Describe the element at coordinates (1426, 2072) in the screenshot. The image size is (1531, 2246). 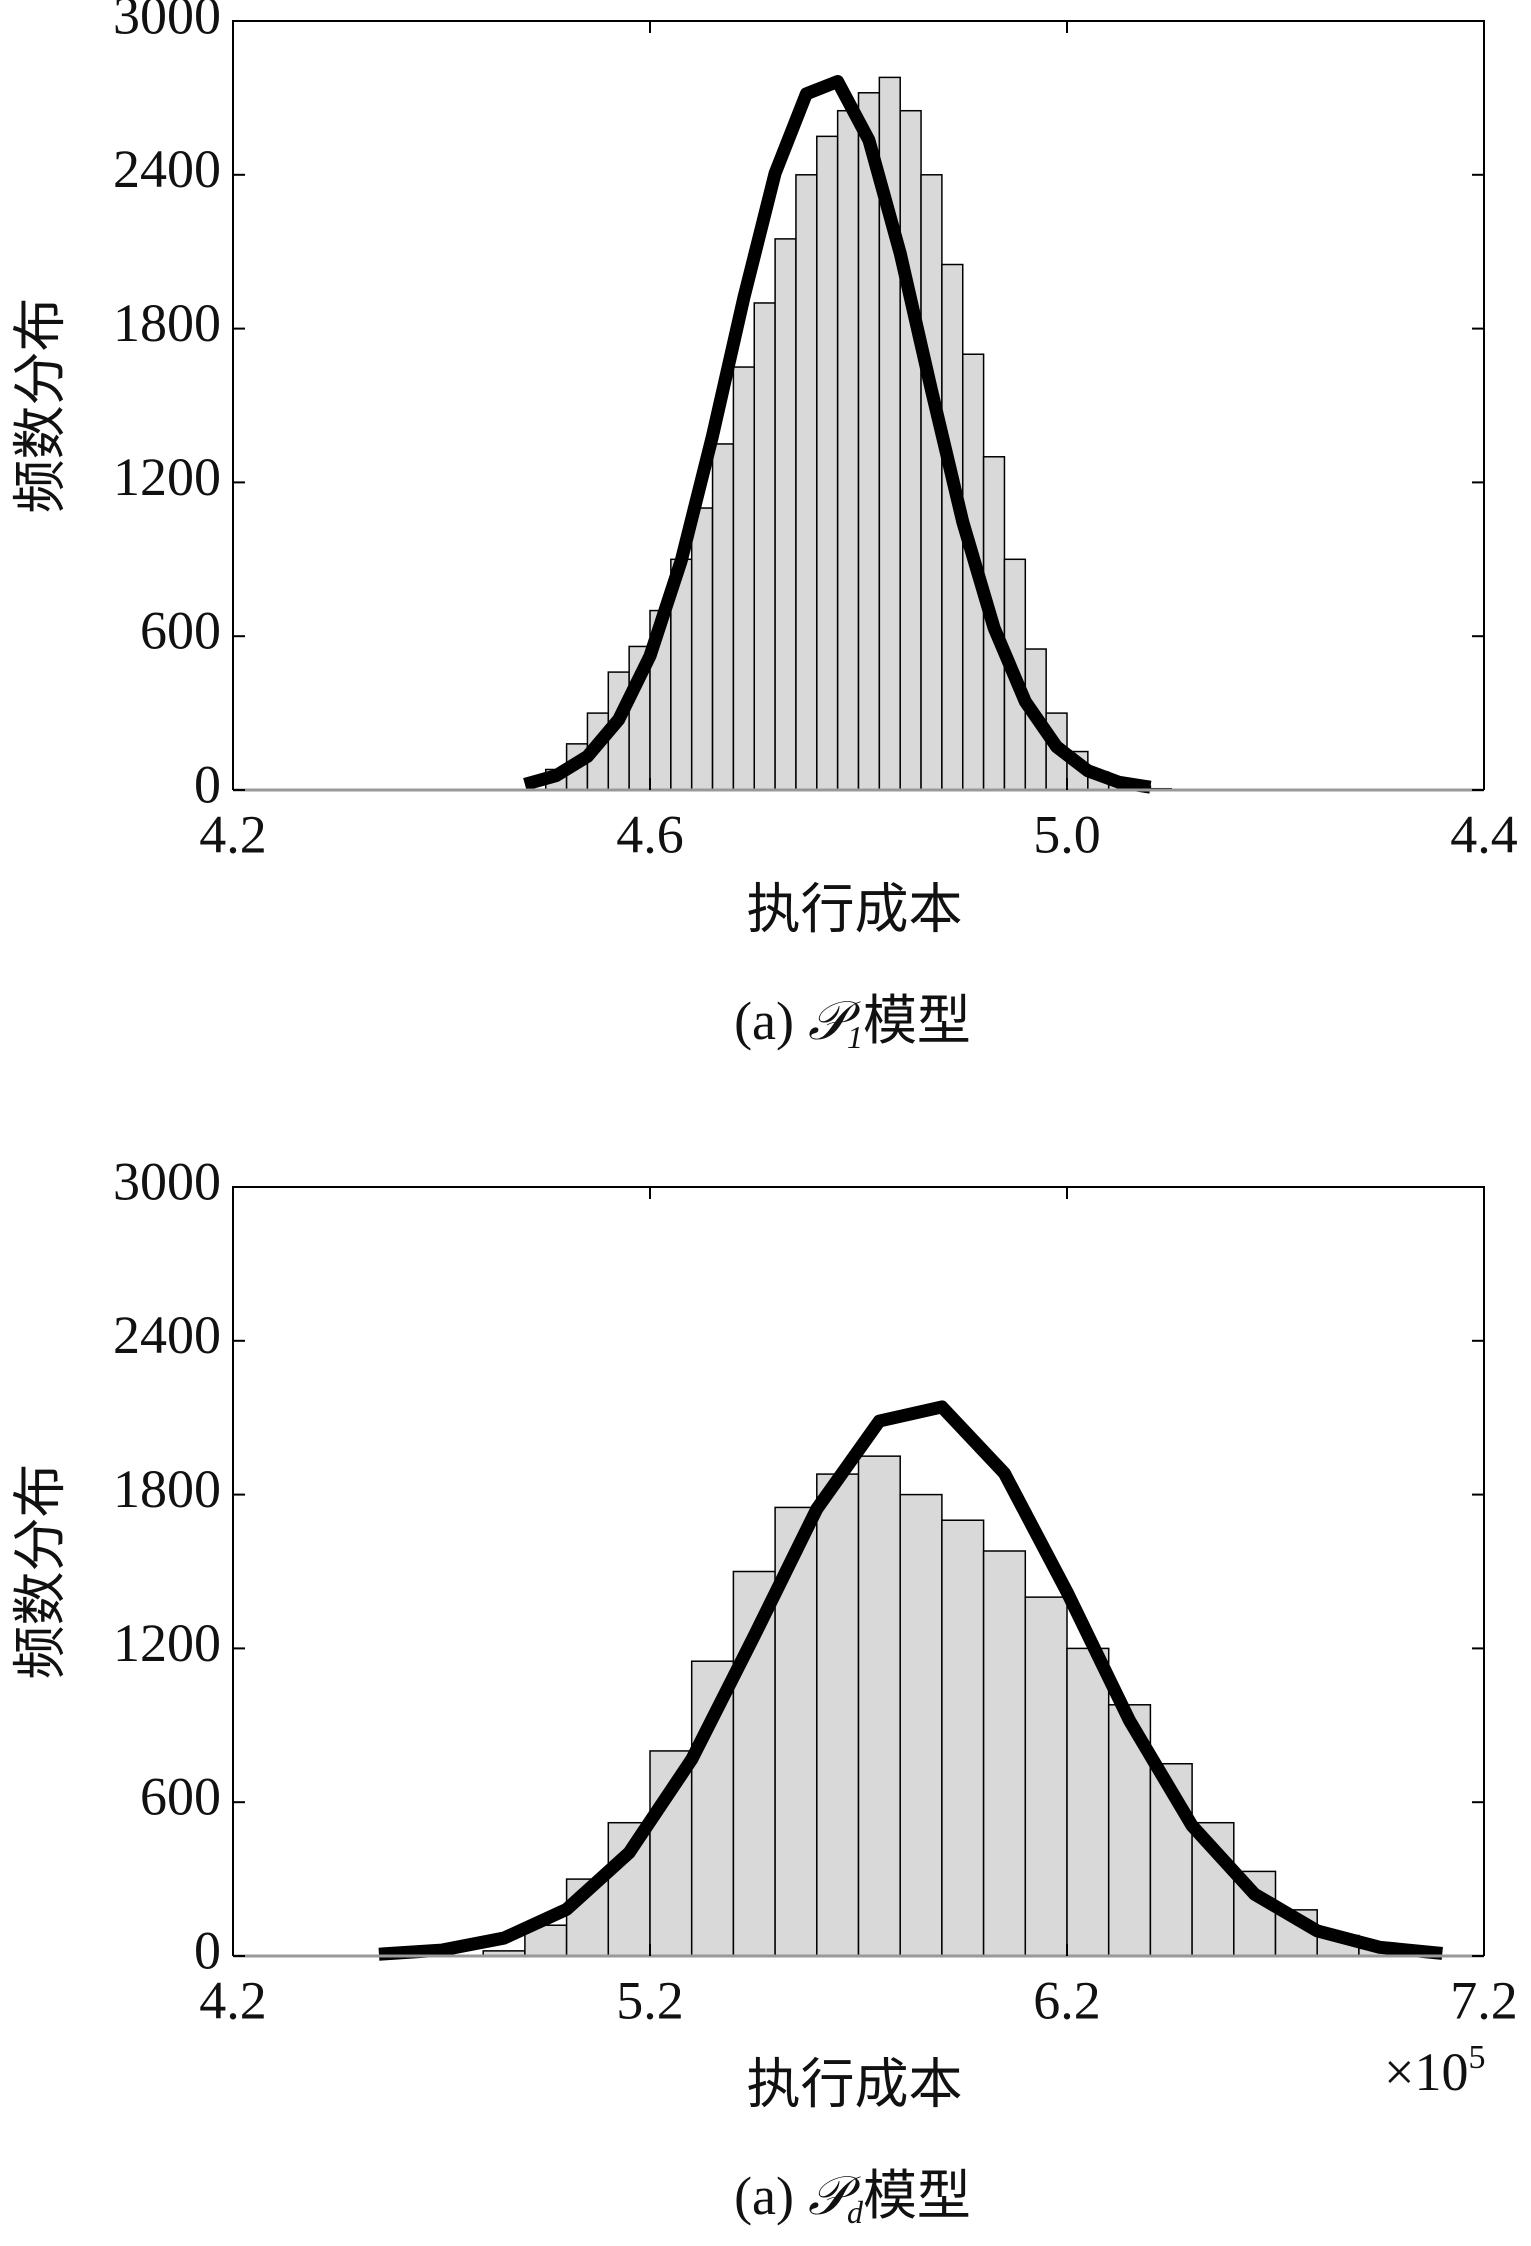
I see `multiplier-base: ×10` at that location.